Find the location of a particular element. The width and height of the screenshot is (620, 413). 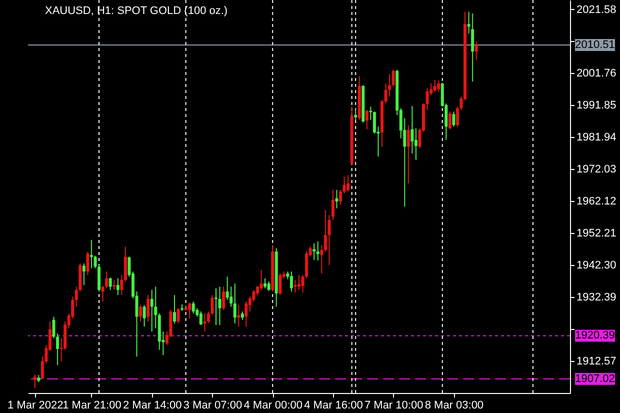

x-tick-label: 2 Mar 14:00 is located at coordinates (152, 406).